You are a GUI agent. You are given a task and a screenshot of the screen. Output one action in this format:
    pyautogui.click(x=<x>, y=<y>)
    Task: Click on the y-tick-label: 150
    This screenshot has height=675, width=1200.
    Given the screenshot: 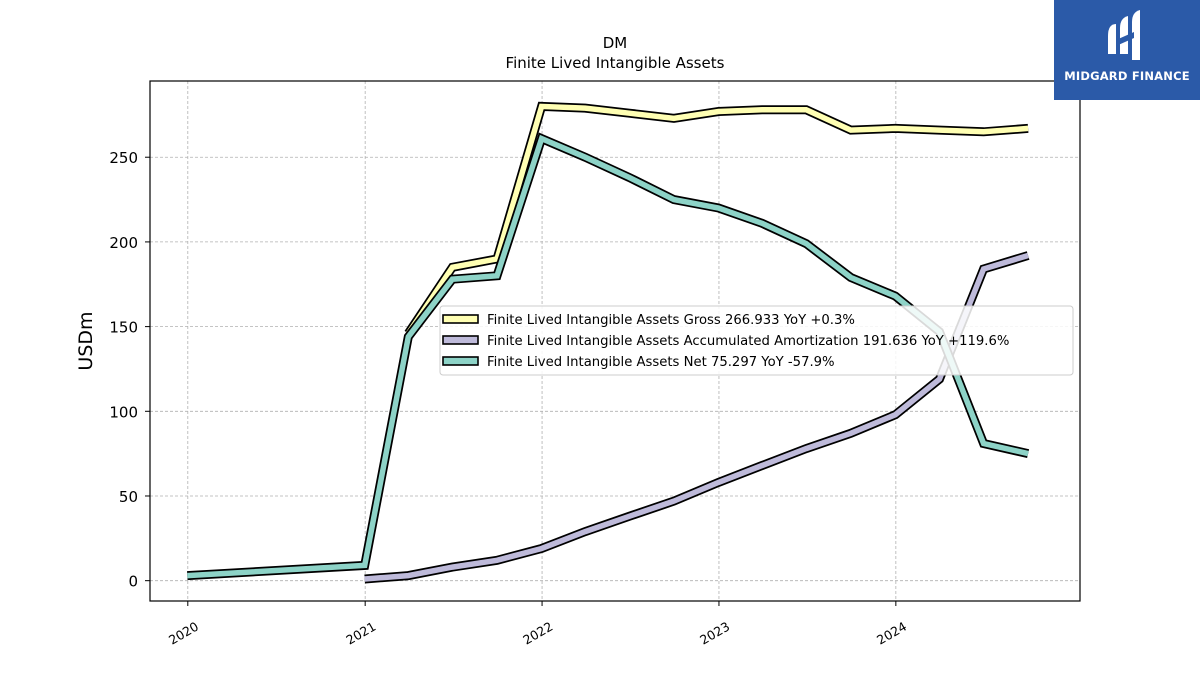 What is the action you would take?
    pyautogui.click(x=123, y=328)
    